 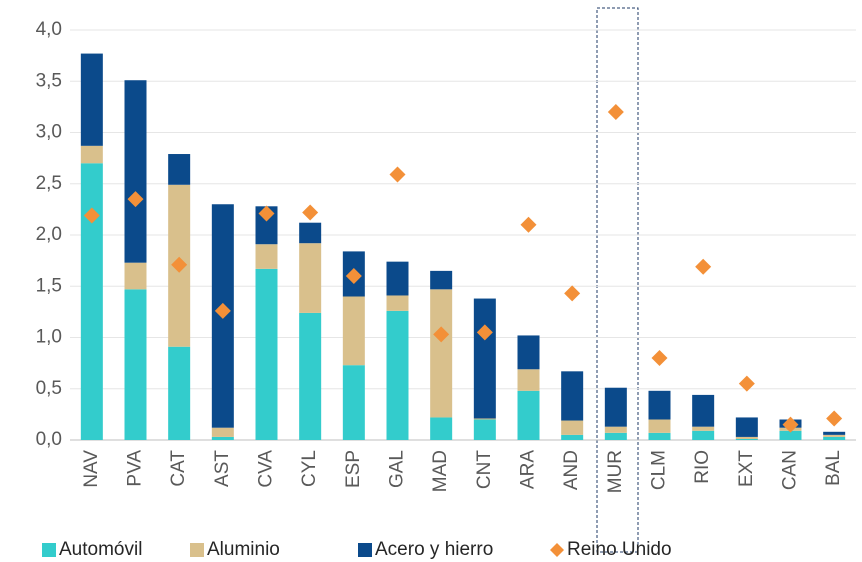 What do you see at coordinates (434, 549) in the screenshot?
I see `legend-label: Acero y hierro` at bounding box center [434, 549].